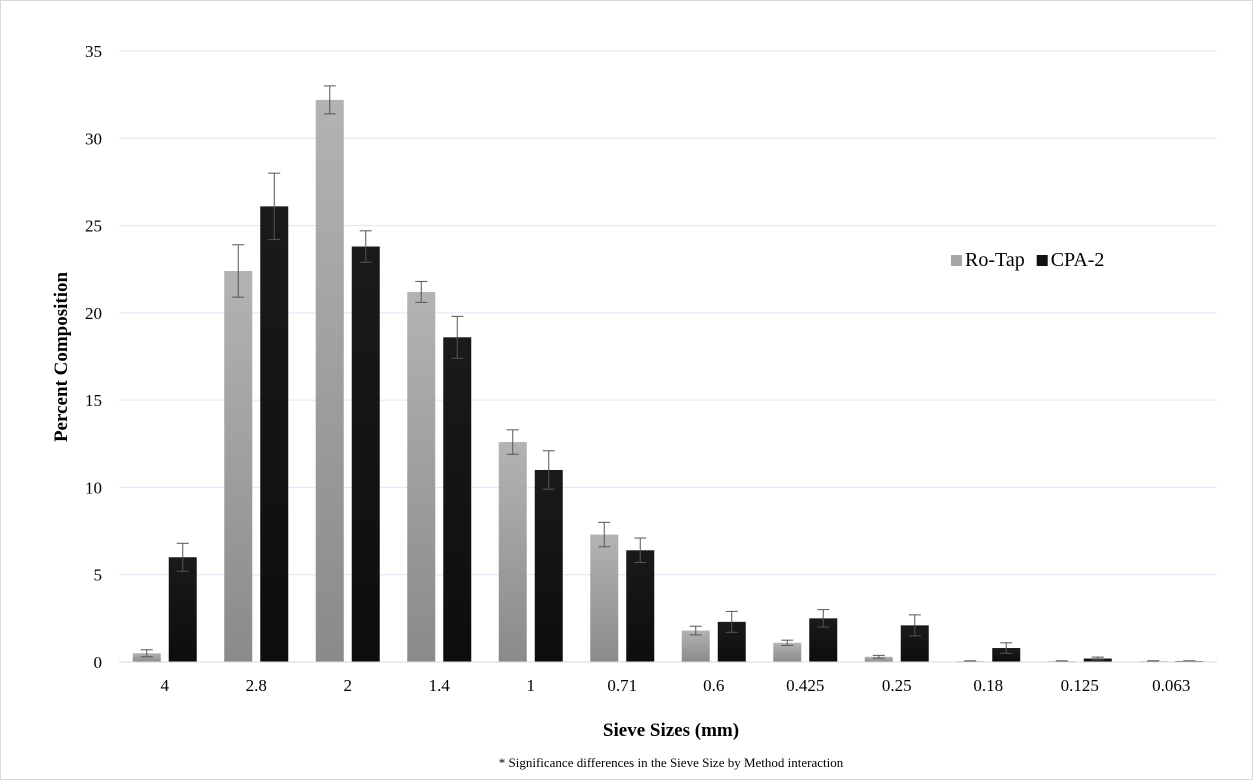 The height and width of the screenshot is (780, 1253). I want to click on y-tick-label: 35, so click(93, 51).